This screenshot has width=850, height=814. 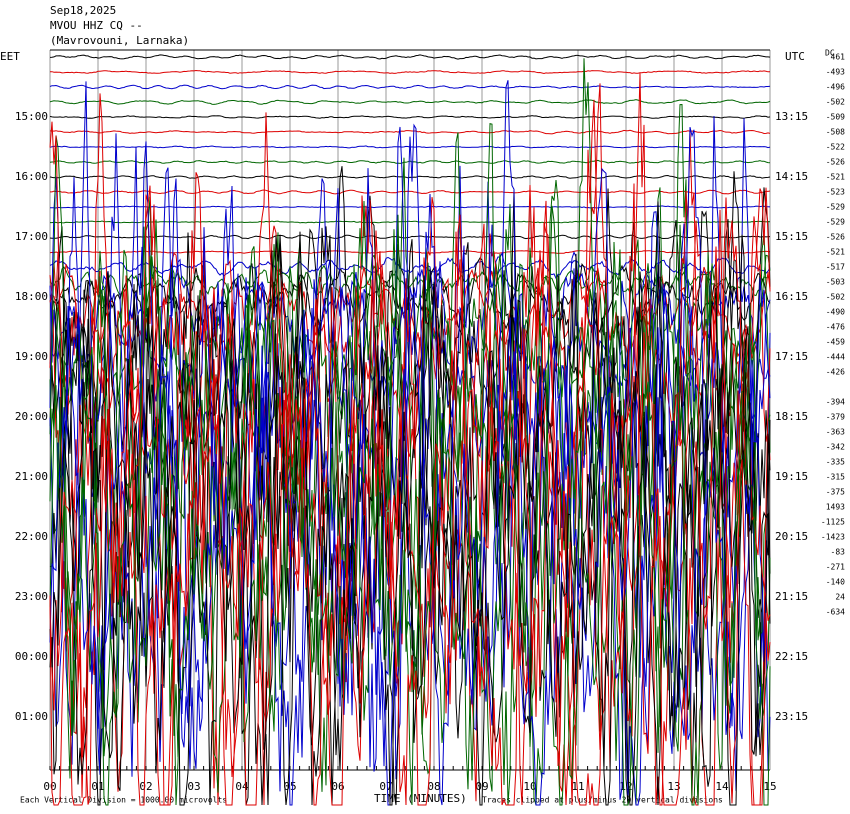 What do you see at coordinates (835, 192) in the screenshot?
I see `dc-offset: -523` at bounding box center [835, 192].